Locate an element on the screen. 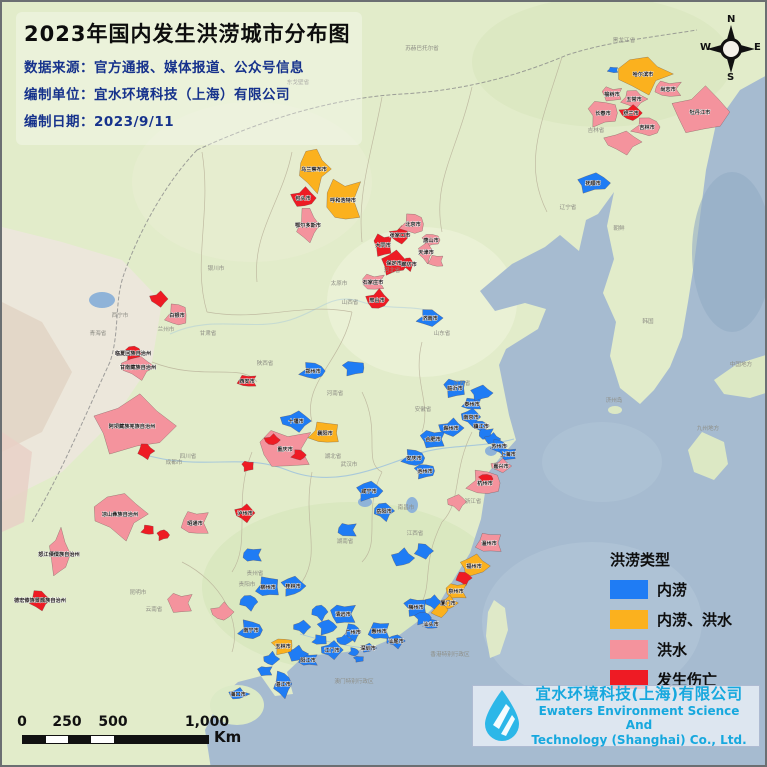  region-label: 重庆市 is located at coordinates (285, 449).